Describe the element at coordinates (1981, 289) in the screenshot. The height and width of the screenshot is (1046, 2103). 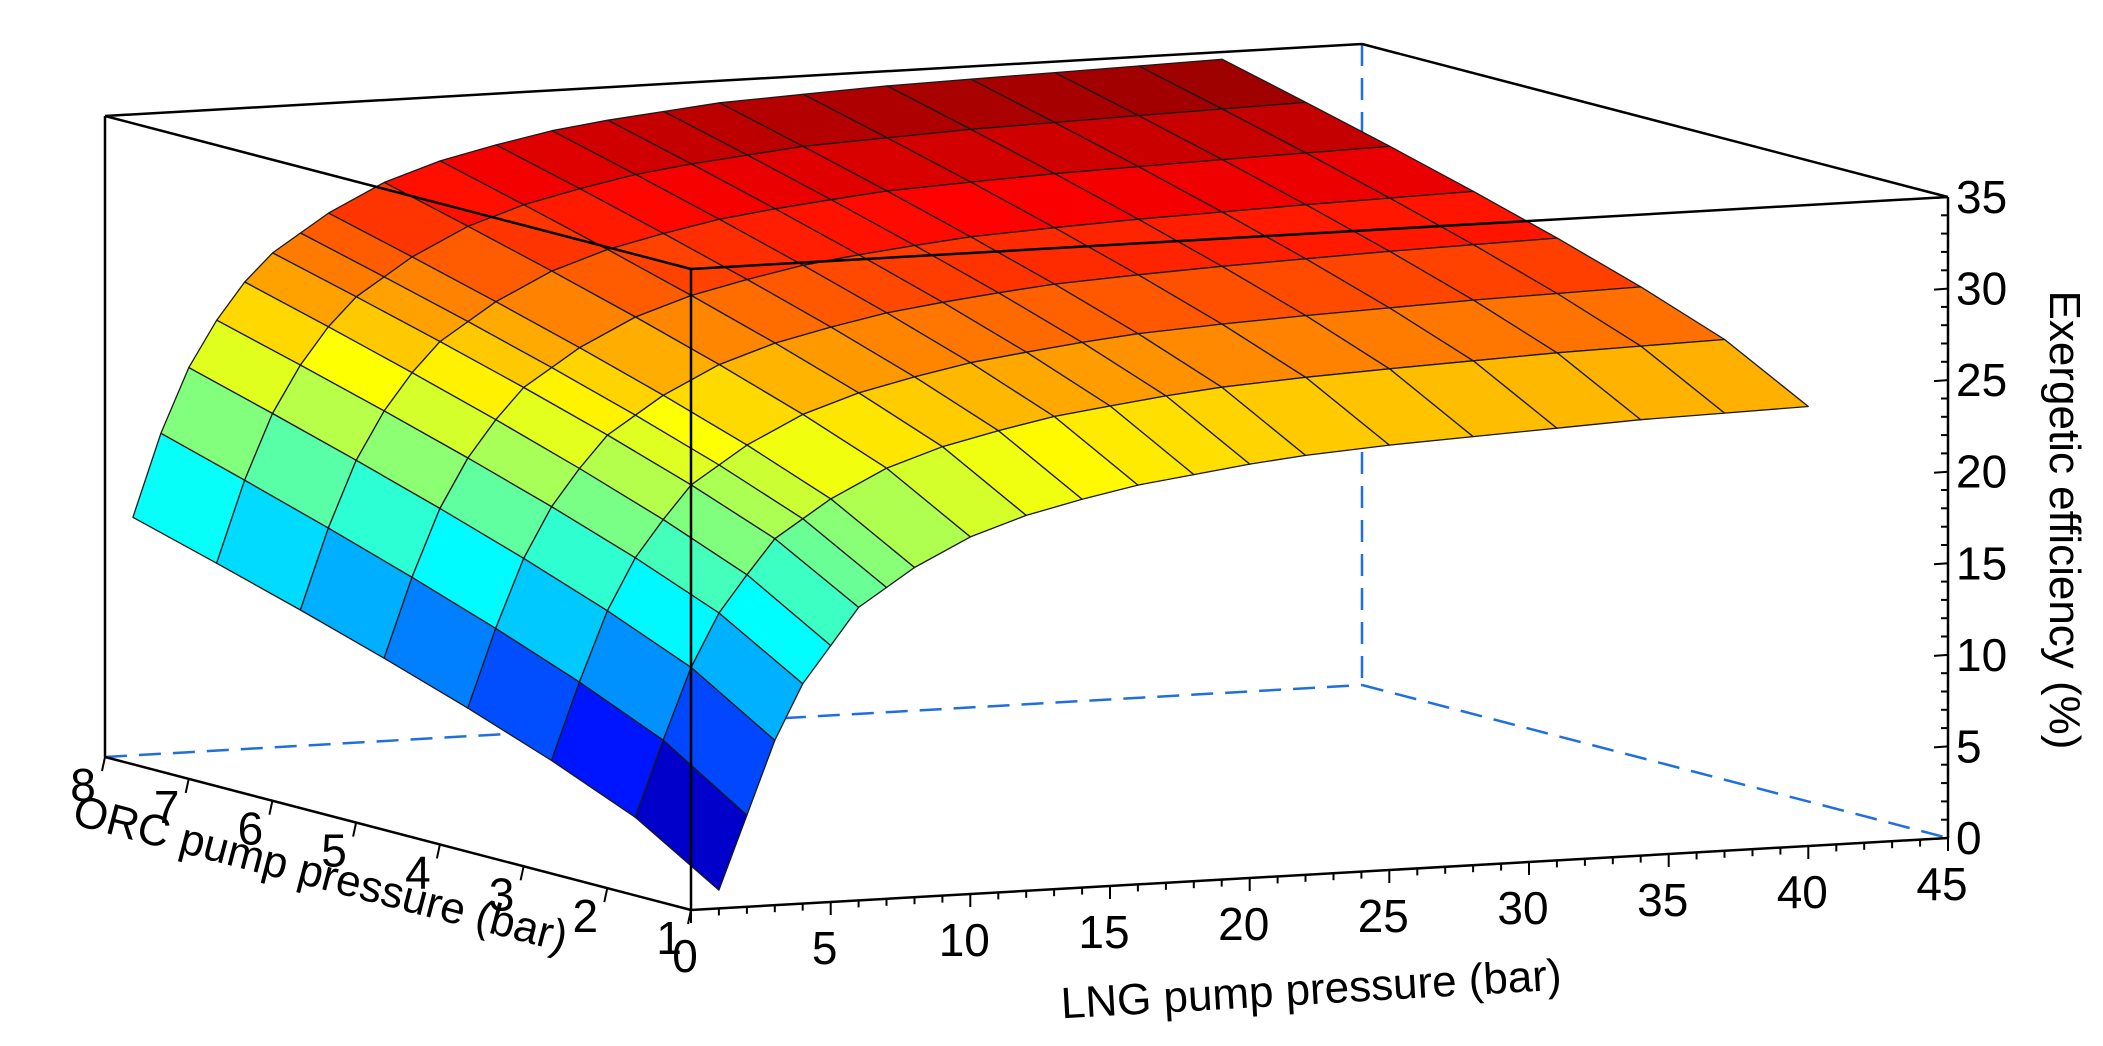
I see `z-tick-label: 30` at that location.